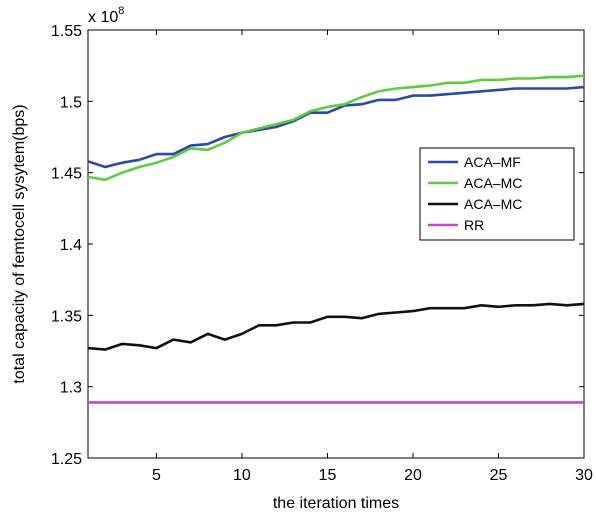 The width and height of the screenshot is (596, 520). What do you see at coordinates (474, 225) in the screenshot?
I see `legend-label: RR` at bounding box center [474, 225].